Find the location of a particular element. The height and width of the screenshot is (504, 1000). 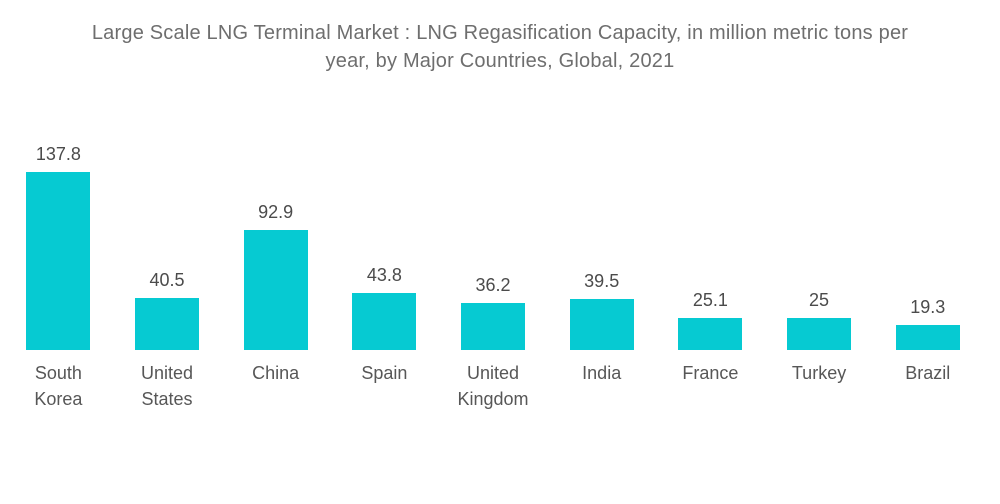

bar-category-label: South Korea is located at coordinates (58, 386).